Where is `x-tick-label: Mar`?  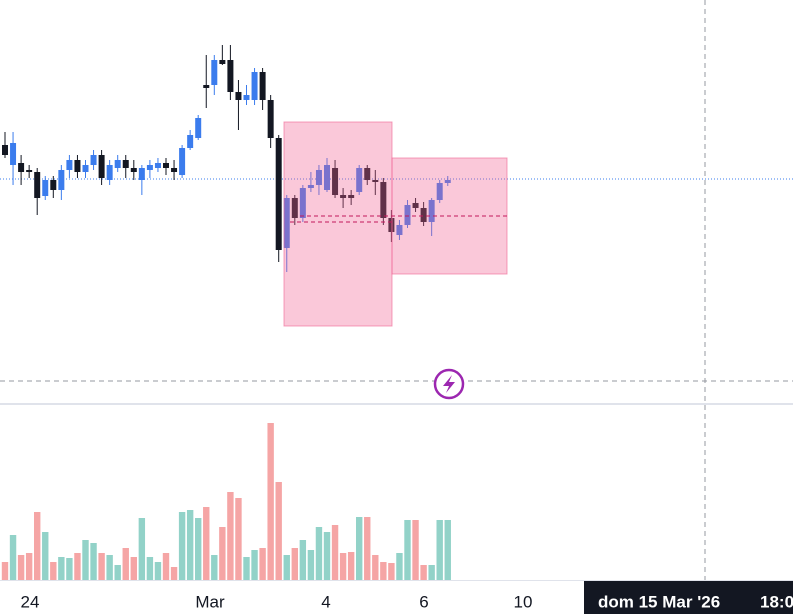
x-tick-label: Mar is located at coordinates (210, 601).